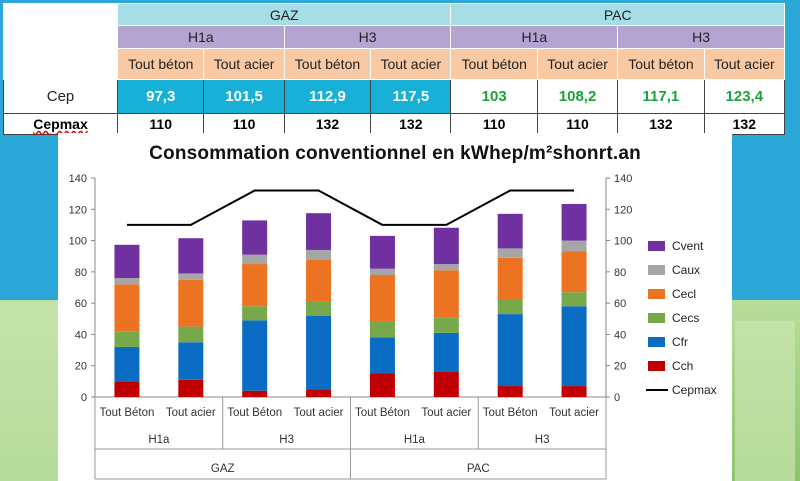  I want to click on y-tick-label-left: 100, so click(78, 242).